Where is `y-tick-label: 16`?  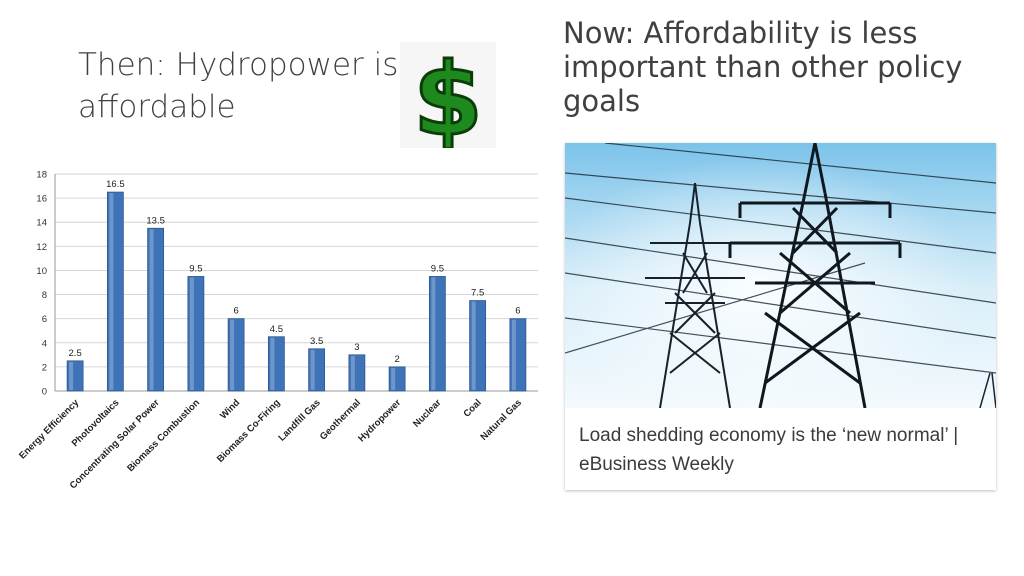
y-tick-label: 16 is located at coordinates (41, 199).